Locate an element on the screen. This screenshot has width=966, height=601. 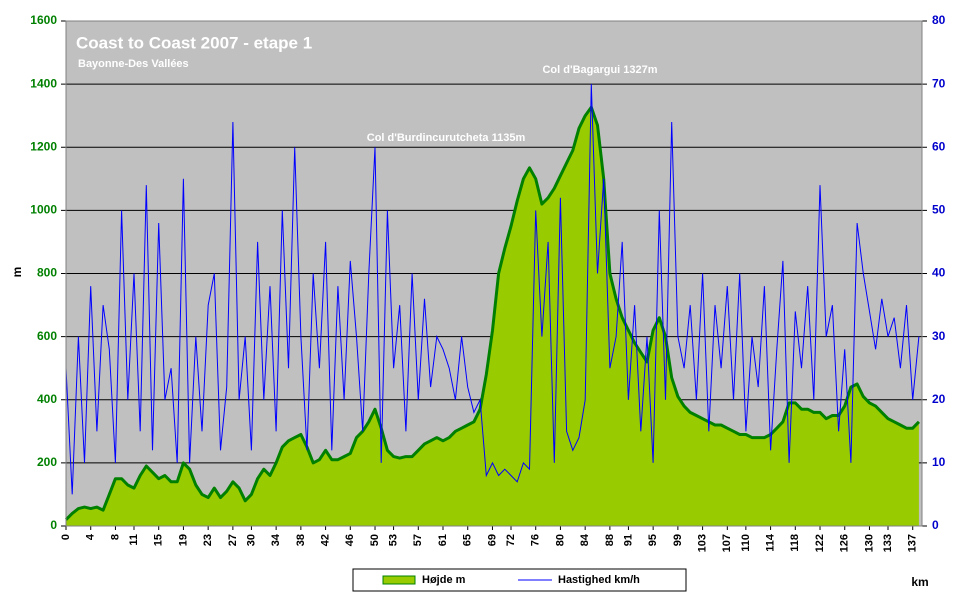
x-tick-label: 69 is located at coordinates (492, 540).